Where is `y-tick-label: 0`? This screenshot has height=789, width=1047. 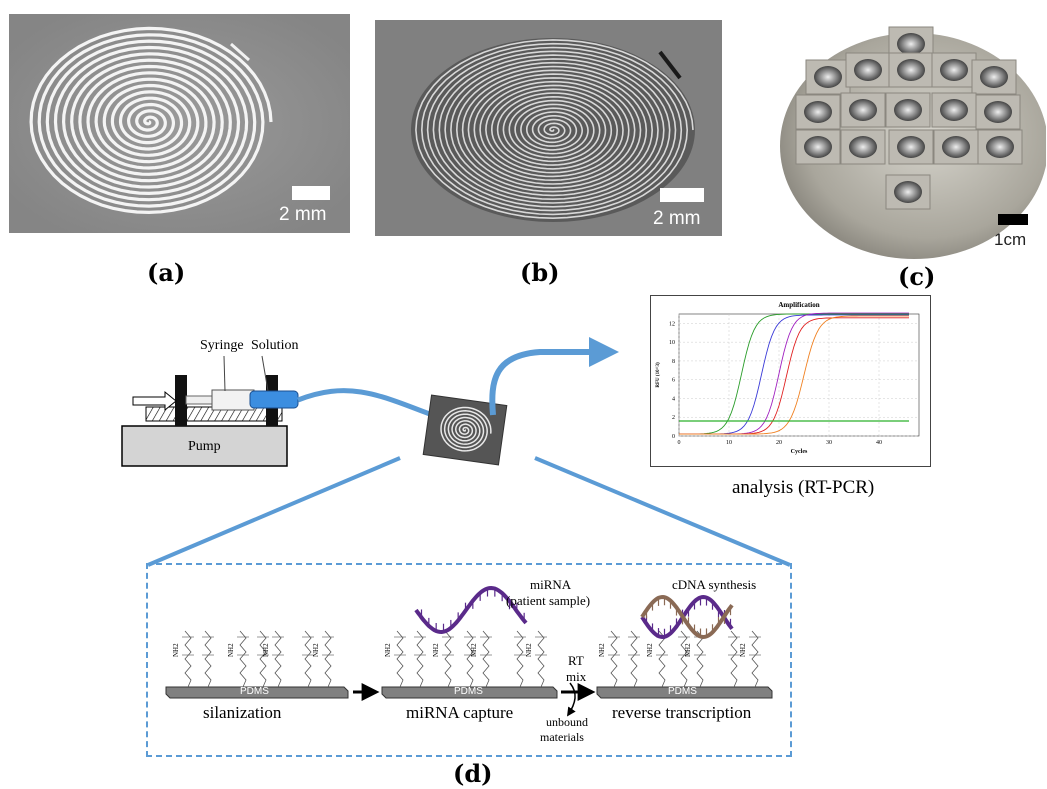
y-tick-label: 0 is located at coordinates (673, 437).